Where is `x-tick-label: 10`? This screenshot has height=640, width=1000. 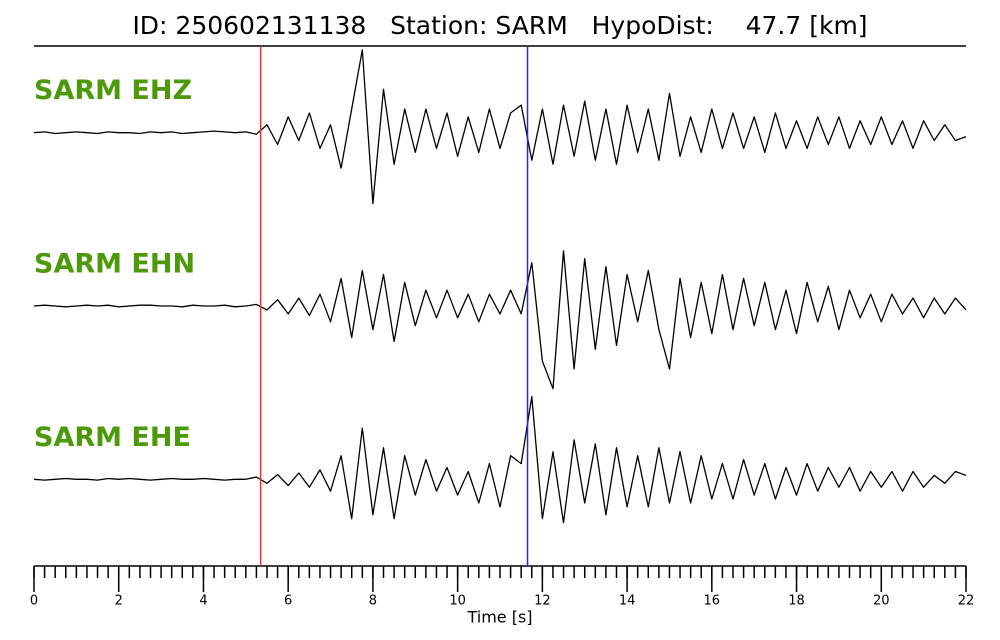
x-tick-label: 10 is located at coordinates (457, 601).